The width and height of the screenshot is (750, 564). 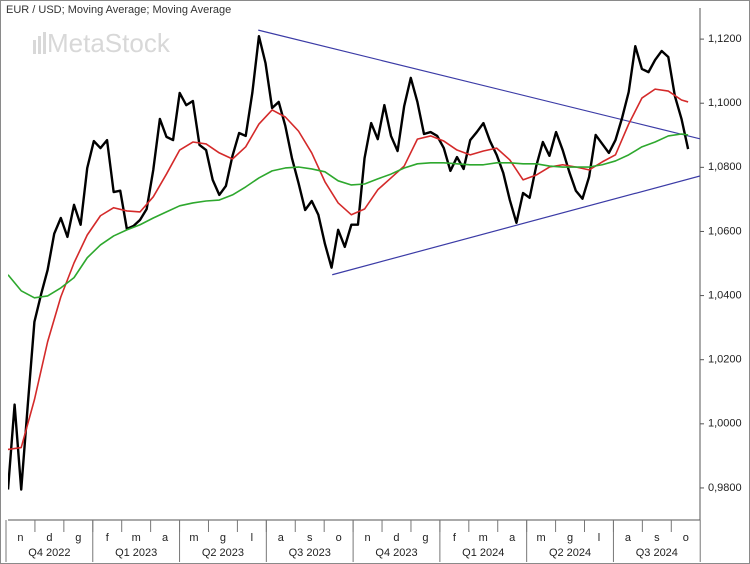 What do you see at coordinates (136, 553) in the screenshot?
I see `quarter-label: Q1 2023` at bounding box center [136, 553].